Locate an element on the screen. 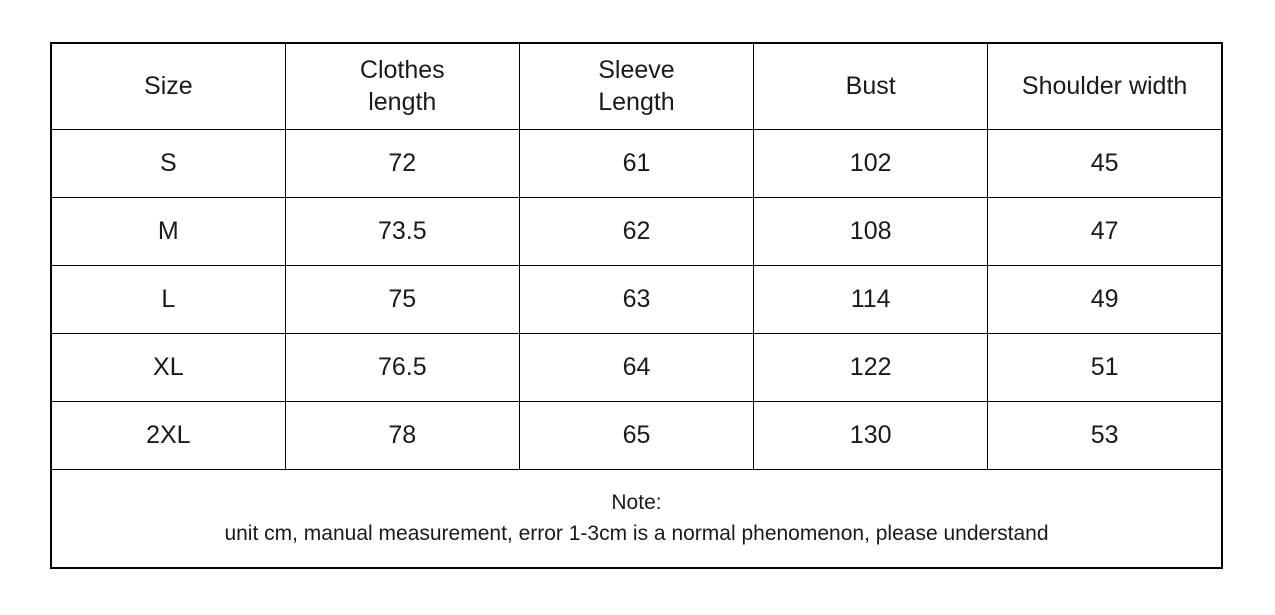  table-row-l: L 75 63 114 49 is located at coordinates (636, 299).